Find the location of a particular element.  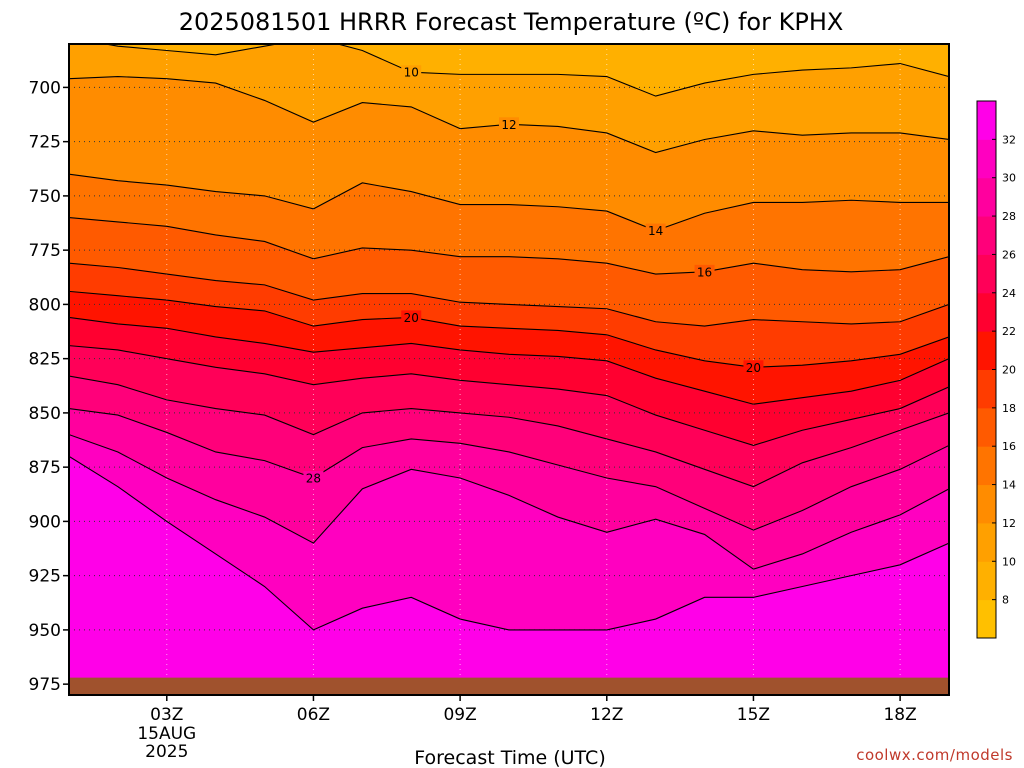

y-tick-label-825: 825 is located at coordinates (45, 360).